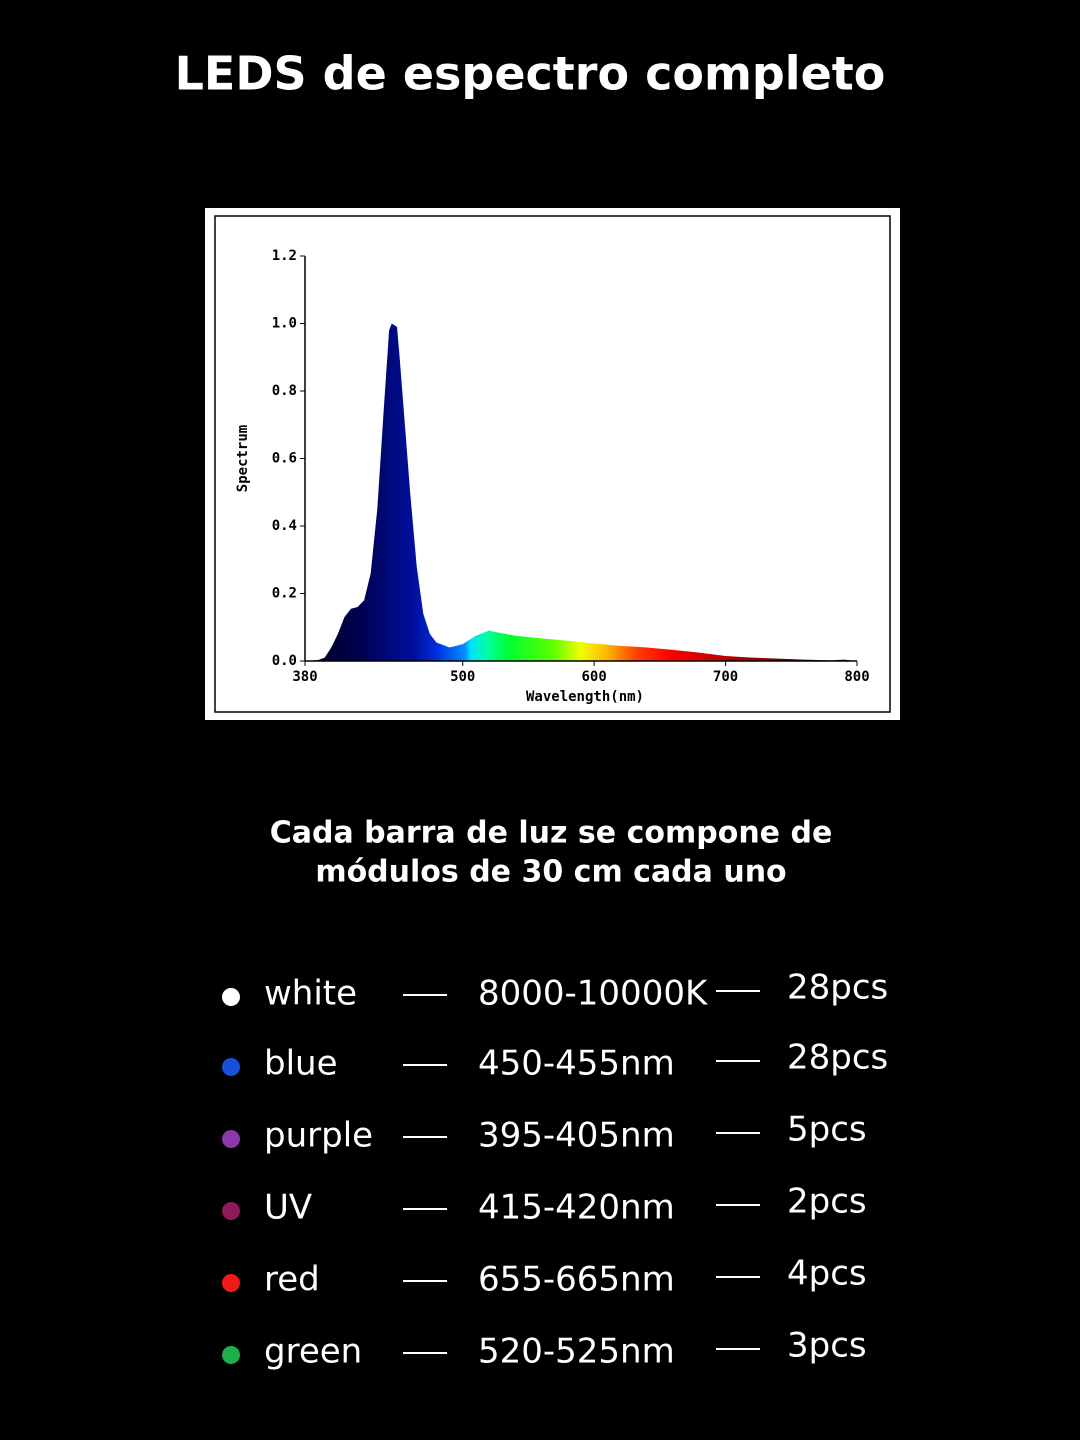 Image resolution: width=1080 pixels, height=1440 pixels. Describe the element at coordinates (284, 256) in the screenshot. I see `y-tick-label: 1.2` at that location.